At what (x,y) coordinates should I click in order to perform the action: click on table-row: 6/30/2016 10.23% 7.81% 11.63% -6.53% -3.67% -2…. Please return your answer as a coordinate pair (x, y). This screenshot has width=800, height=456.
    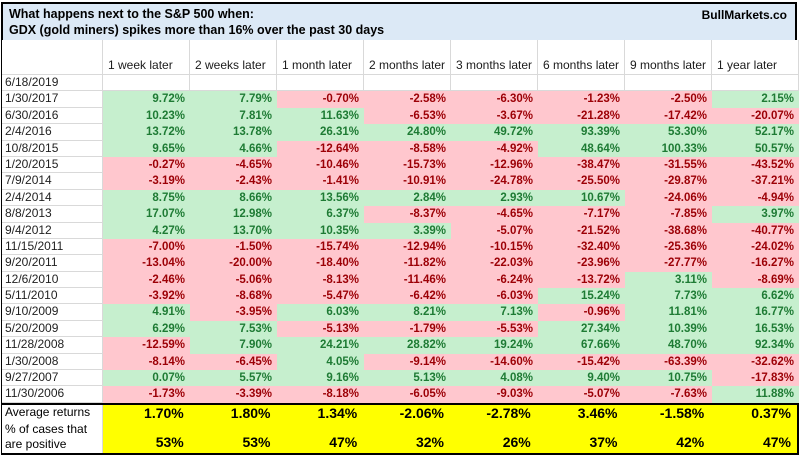
    Looking at the image, I should click on (400, 116).